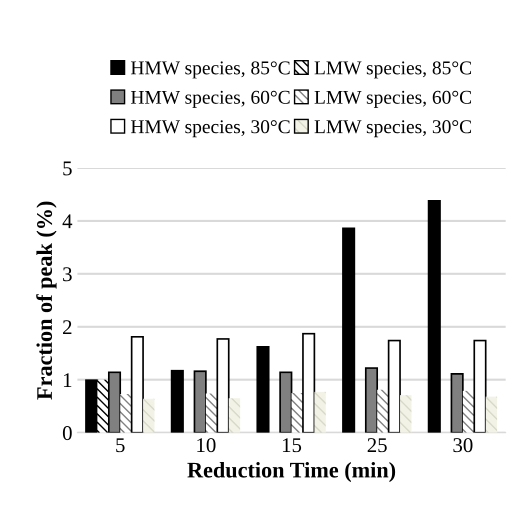 The image size is (516, 509). I want to click on legend-label: LMW species, 30°C, so click(393, 129).